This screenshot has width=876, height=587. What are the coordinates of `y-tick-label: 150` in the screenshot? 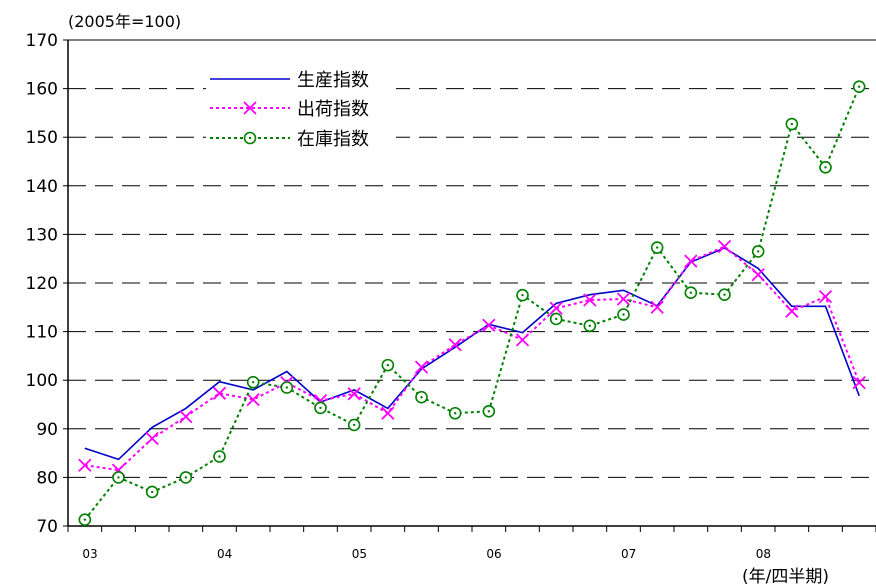 It's located at (42, 138).